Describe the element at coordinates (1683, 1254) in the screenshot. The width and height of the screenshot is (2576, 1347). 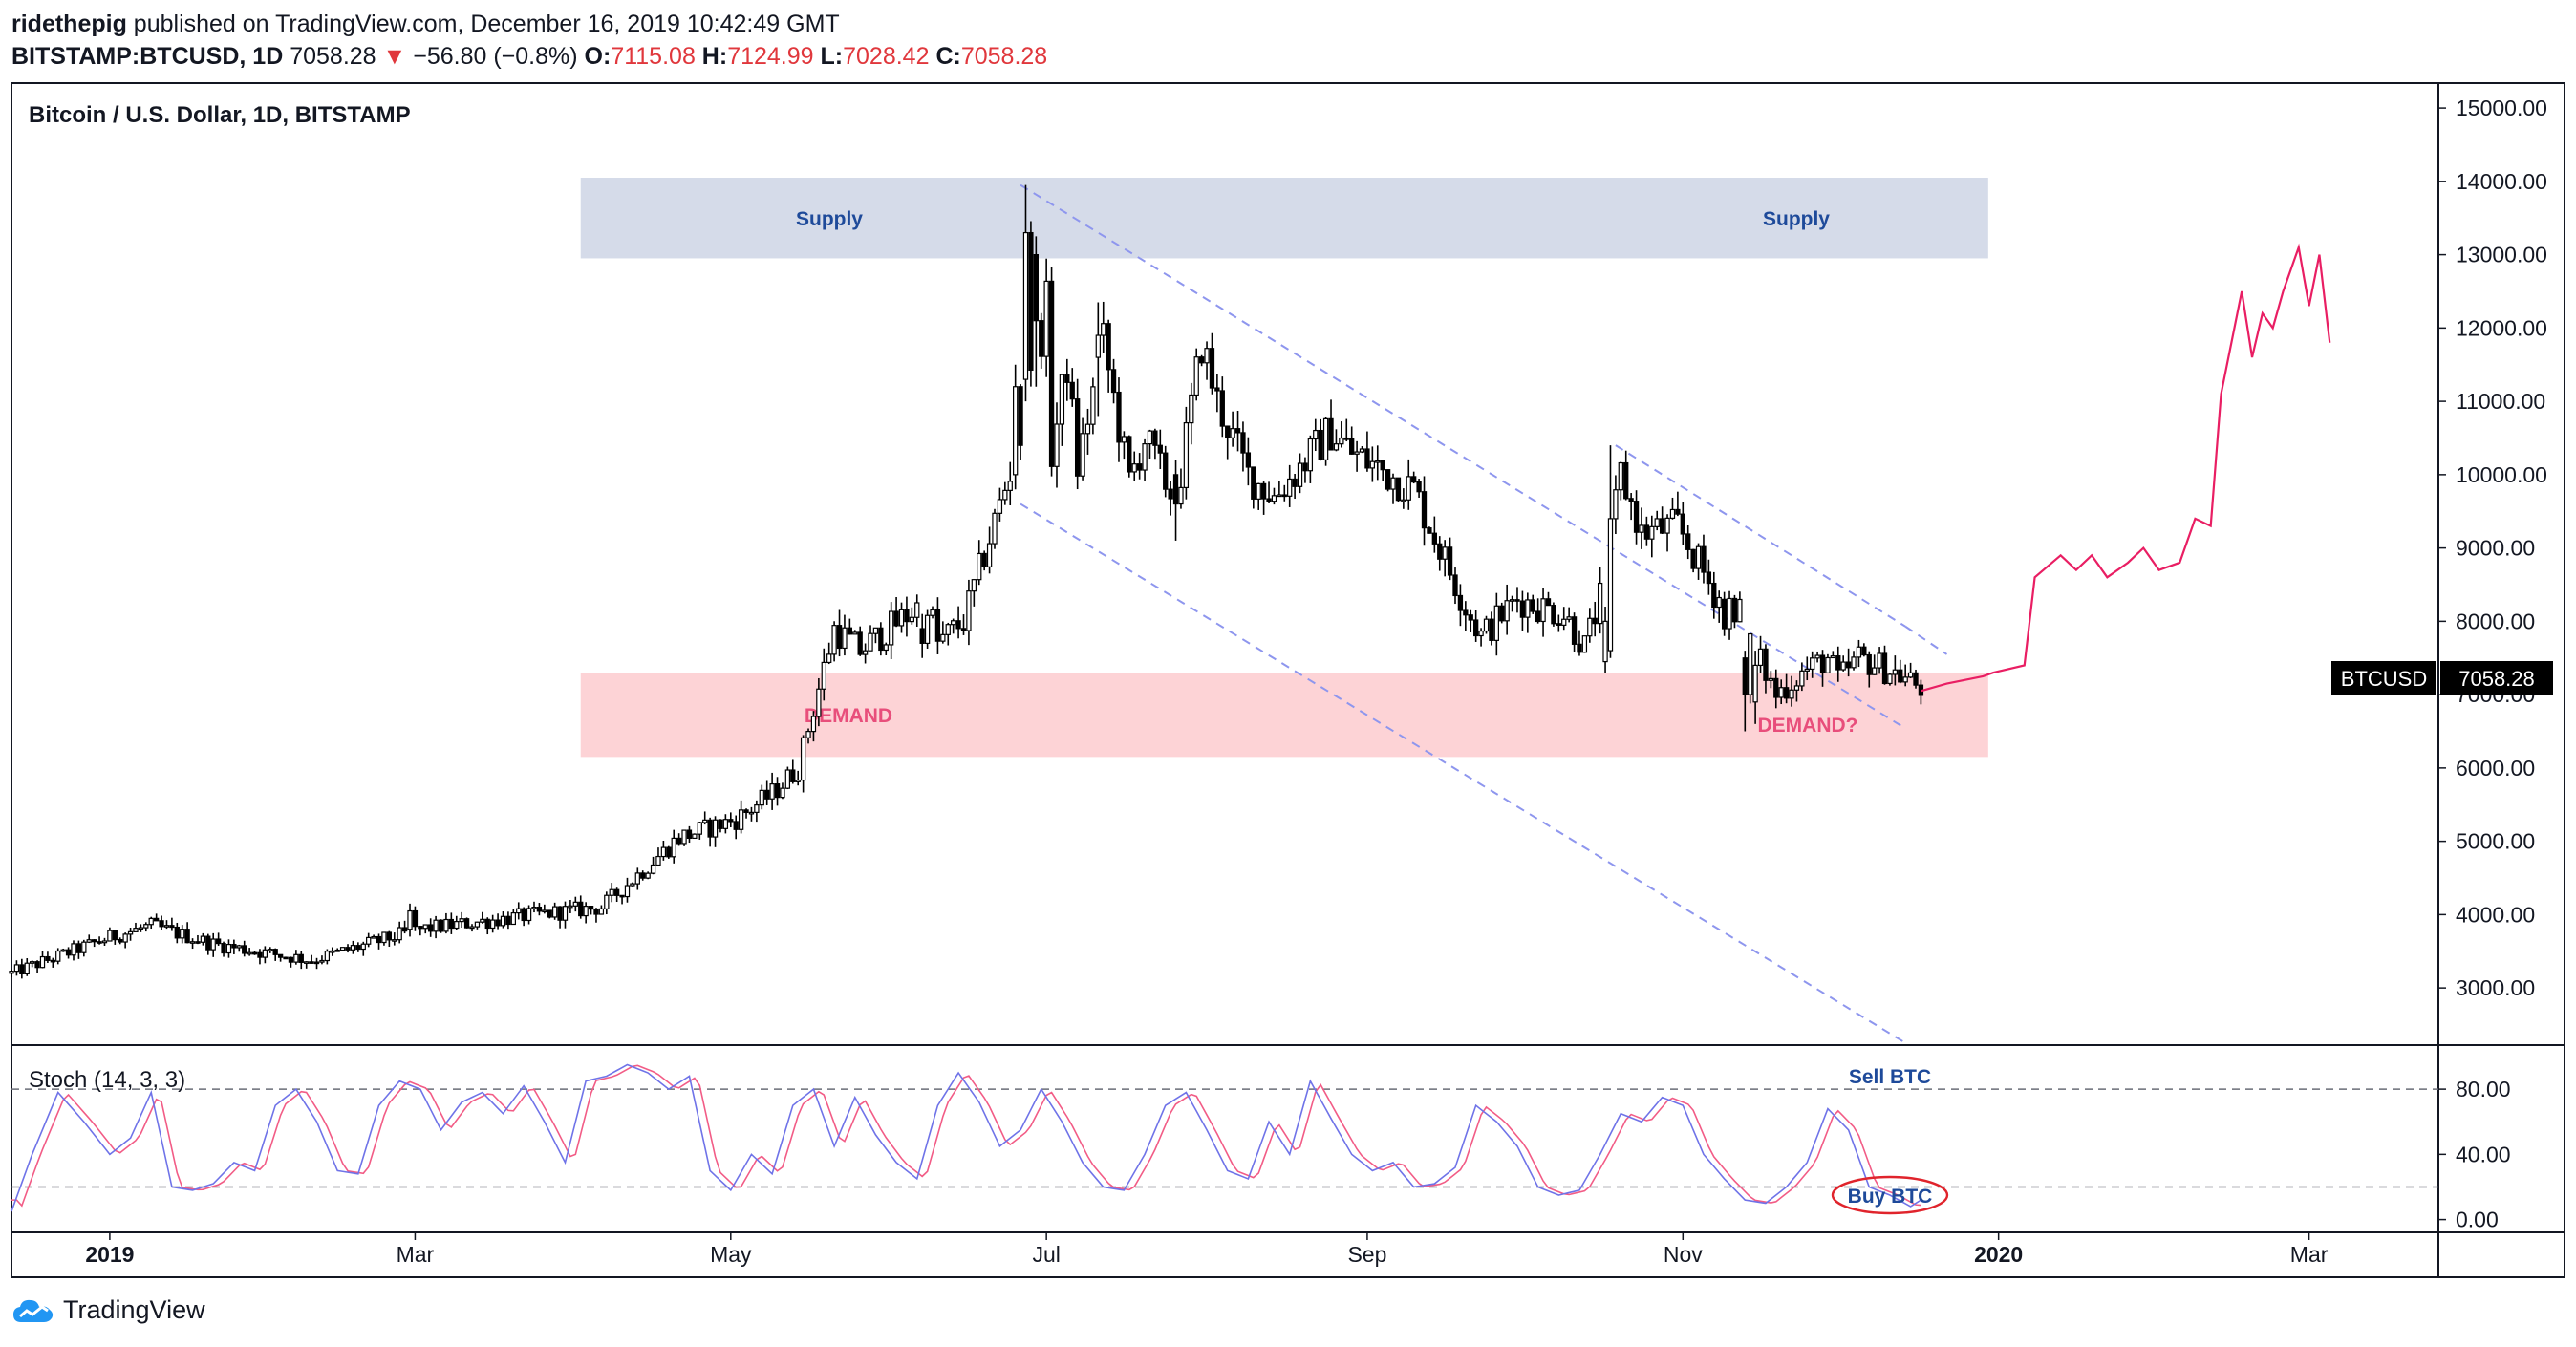
I see `time-tick-label: Nov` at that location.